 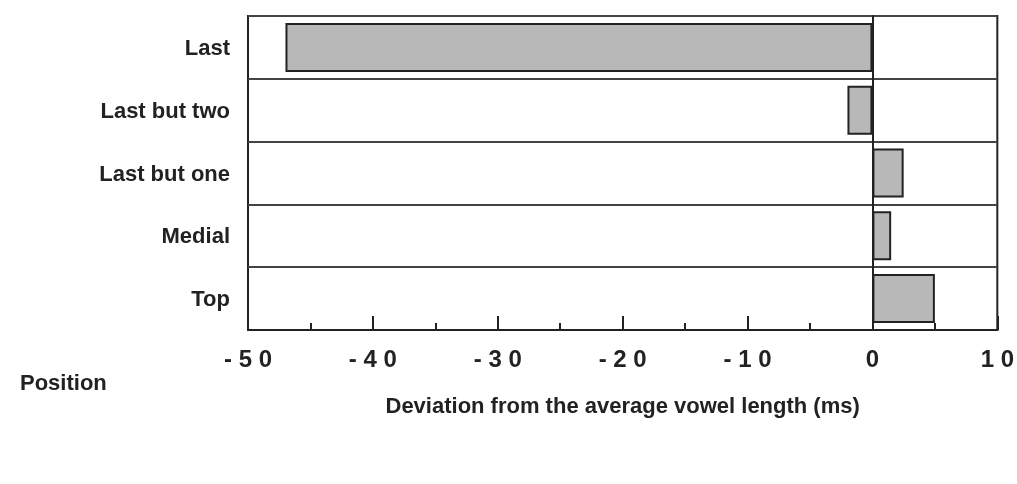 What do you see at coordinates (622, 358) in the screenshot?
I see `x-tick-label: - 2 0` at bounding box center [622, 358].